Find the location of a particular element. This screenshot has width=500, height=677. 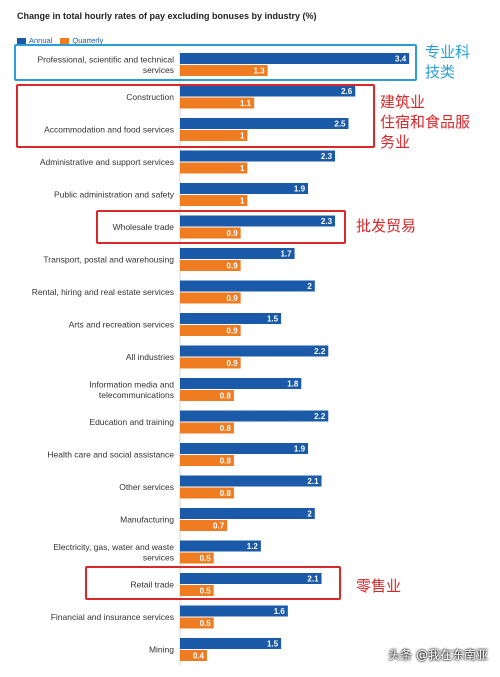

category-label: services is located at coordinates (158, 557).